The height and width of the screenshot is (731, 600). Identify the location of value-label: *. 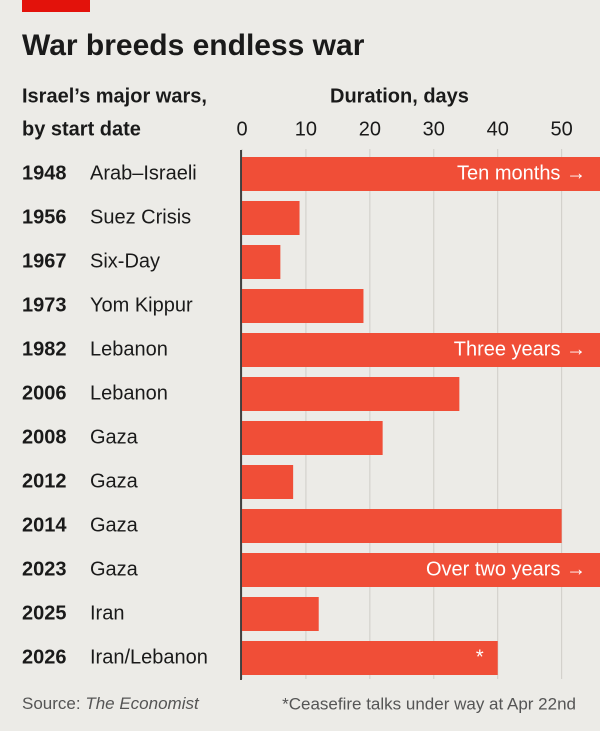
(480, 657).